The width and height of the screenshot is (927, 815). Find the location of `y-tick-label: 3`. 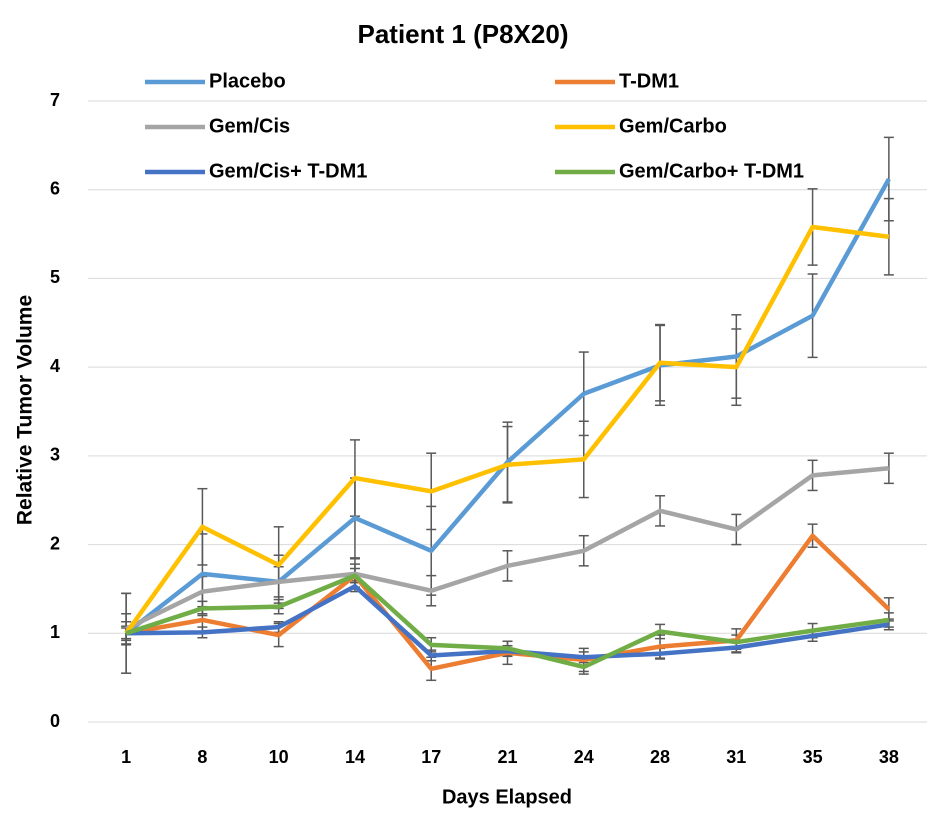

y-tick-label: 3 is located at coordinates (55, 455).